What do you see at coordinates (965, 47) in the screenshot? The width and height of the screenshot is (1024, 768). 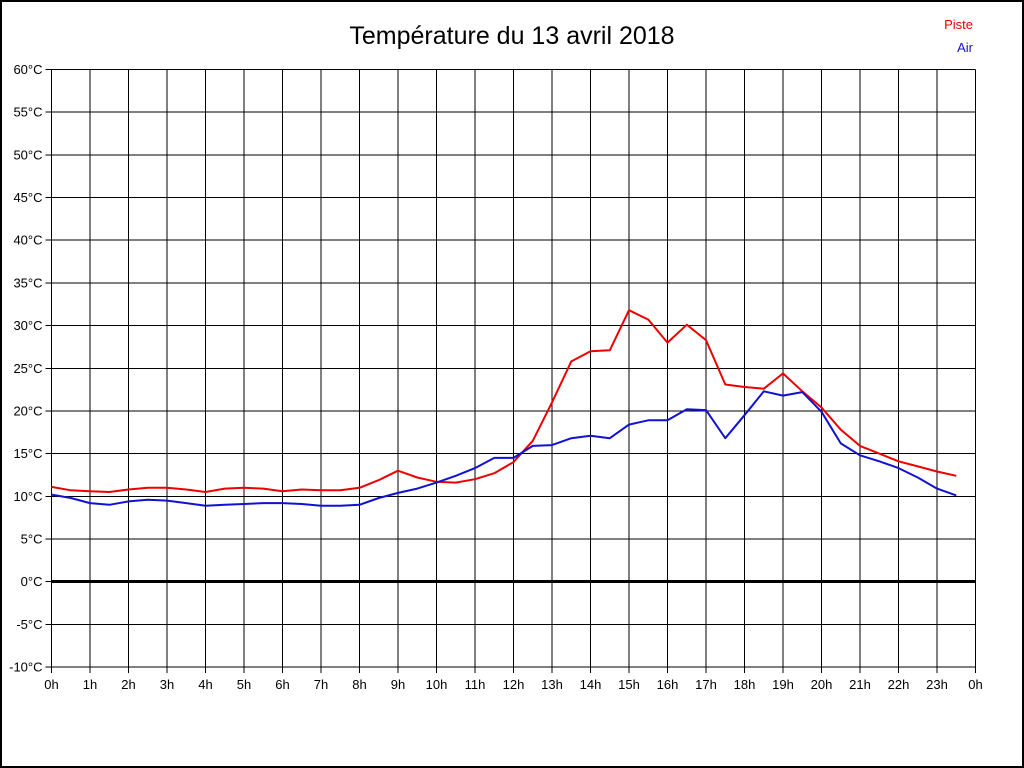 I see `legend-label-air: Air` at bounding box center [965, 47].